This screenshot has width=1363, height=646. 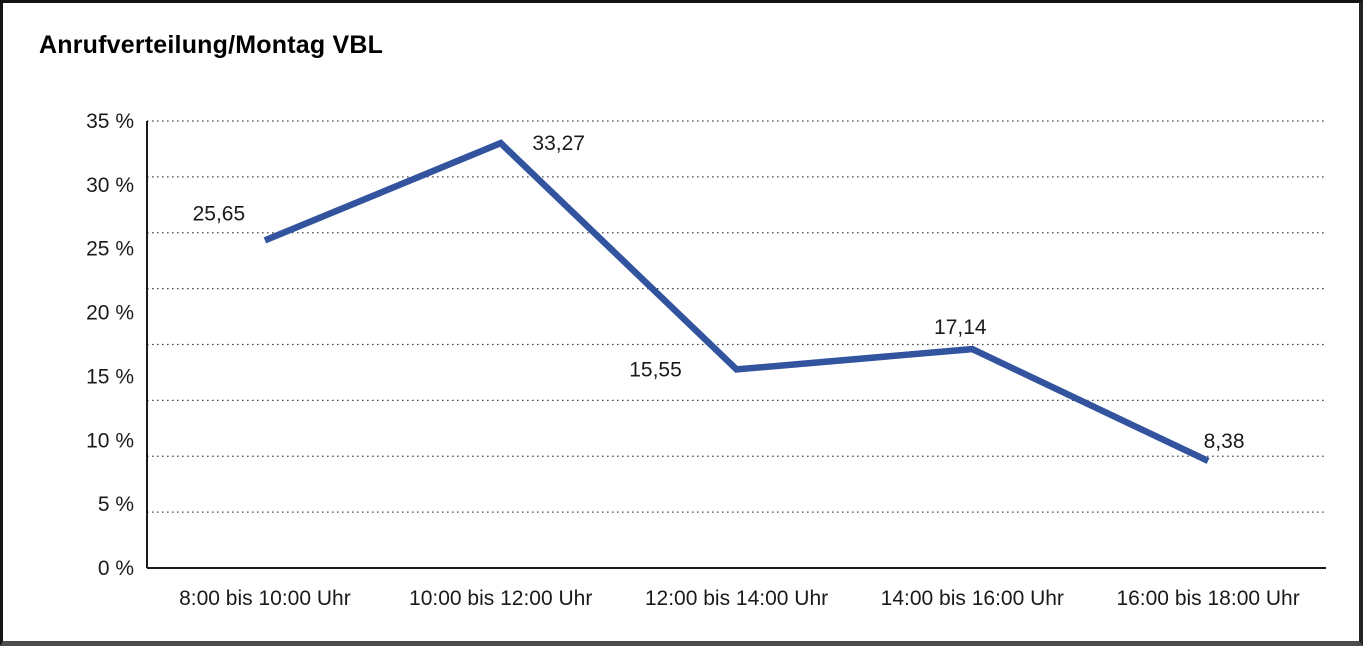 What do you see at coordinates (972, 598) in the screenshot?
I see `x-category-label: 14:00 bis 16:00 Uhr` at bounding box center [972, 598].